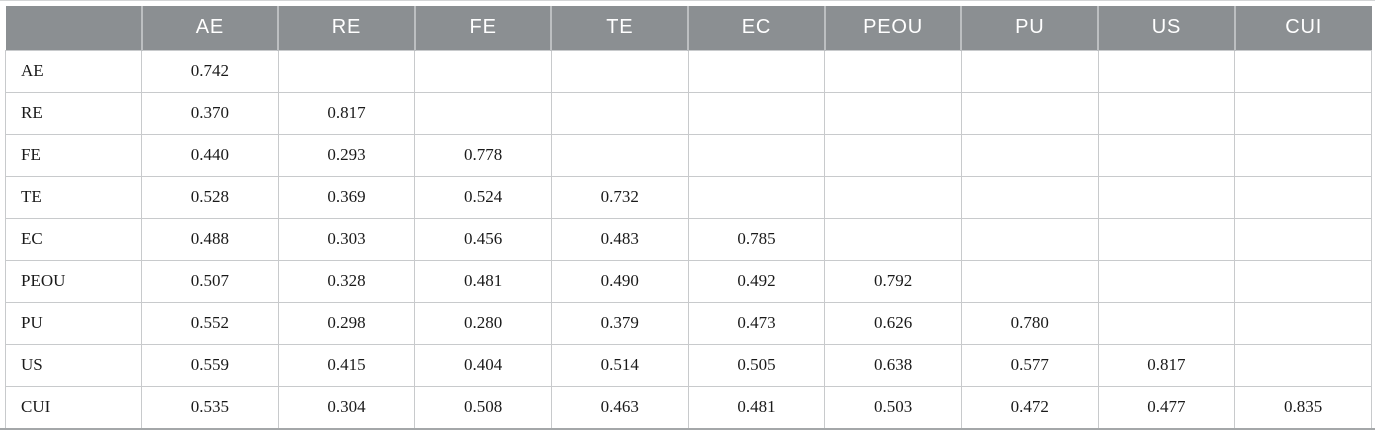  What do you see at coordinates (210, 281) in the screenshot?
I see `value-cell: 0.507` at bounding box center [210, 281].